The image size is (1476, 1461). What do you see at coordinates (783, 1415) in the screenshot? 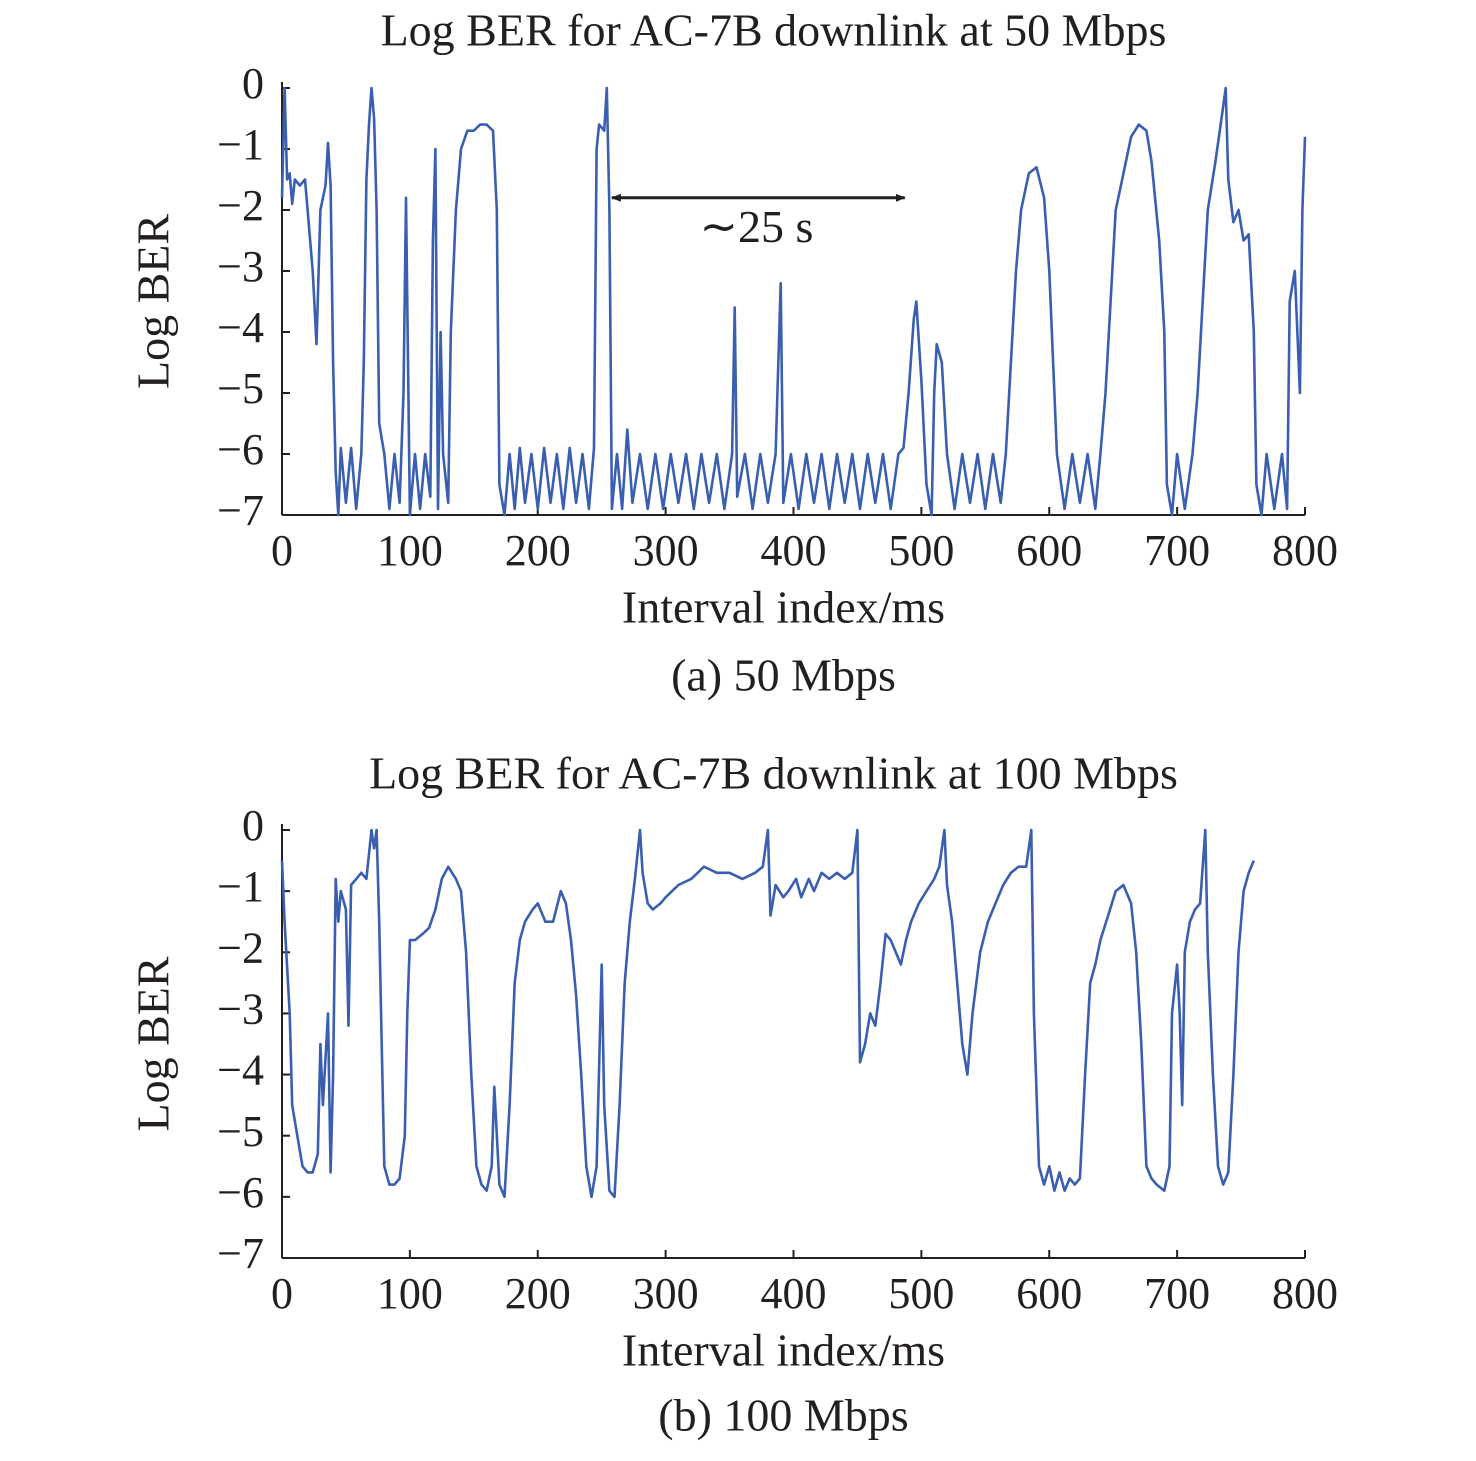
I see `caption: (b) 100 Mbps` at bounding box center [783, 1415].